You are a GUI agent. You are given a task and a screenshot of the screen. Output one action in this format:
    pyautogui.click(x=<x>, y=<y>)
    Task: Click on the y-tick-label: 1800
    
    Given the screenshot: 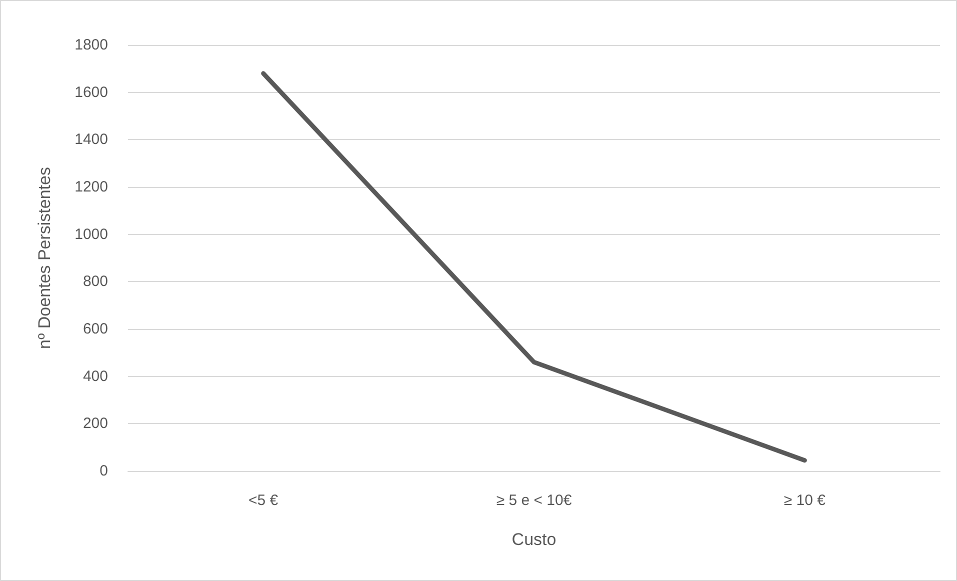 What is the action you would take?
    pyautogui.click(x=91, y=45)
    